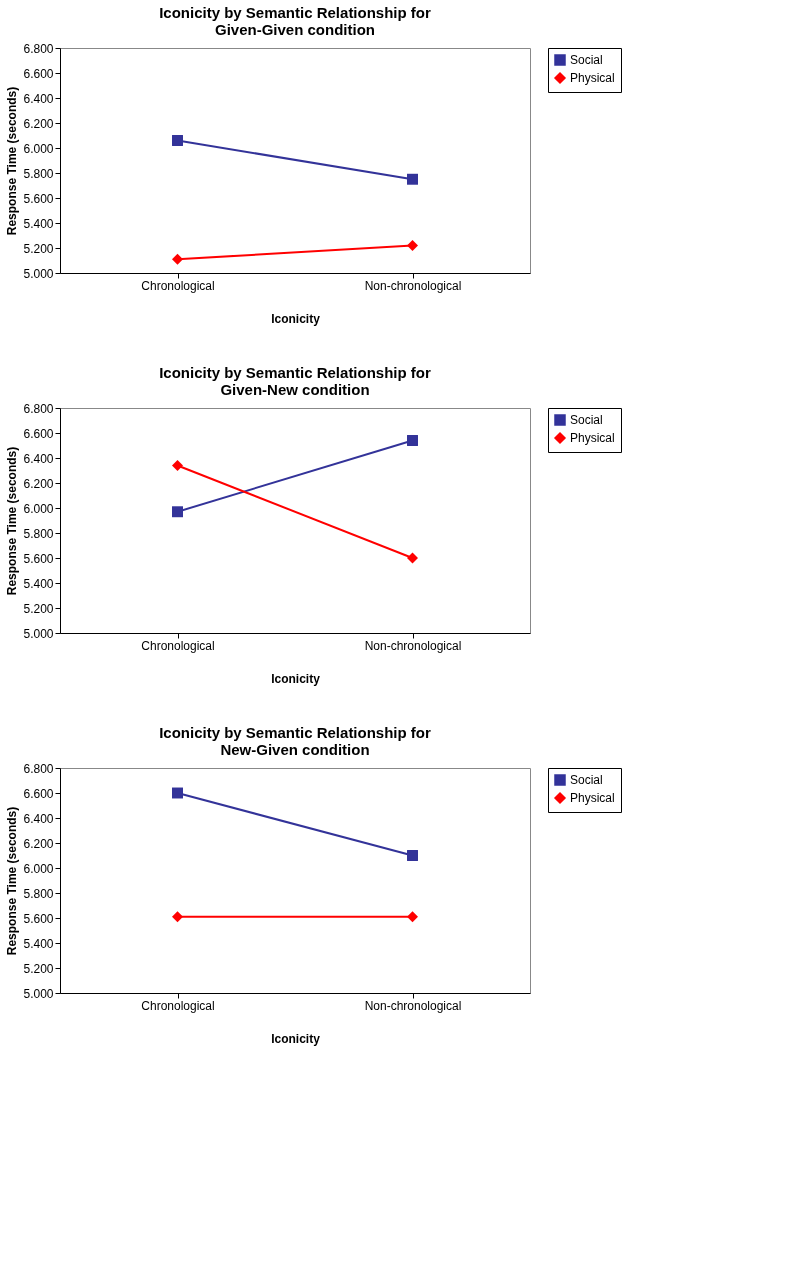 This screenshot has height=1270, width=810. What do you see at coordinates (295, 381) in the screenshot?
I see `chart-title: Iconicity by Semantic Relationship for Given-New condition` at bounding box center [295, 381].